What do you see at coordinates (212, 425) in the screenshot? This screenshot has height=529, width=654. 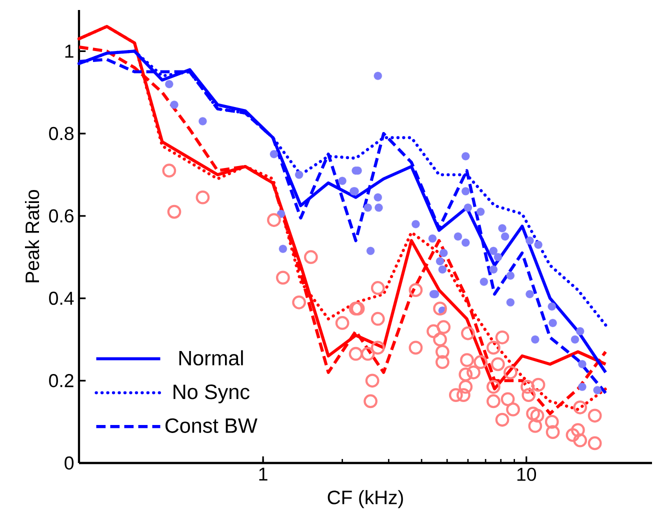 I see `legend-label: Const BW` at bounding box center [212, 425].